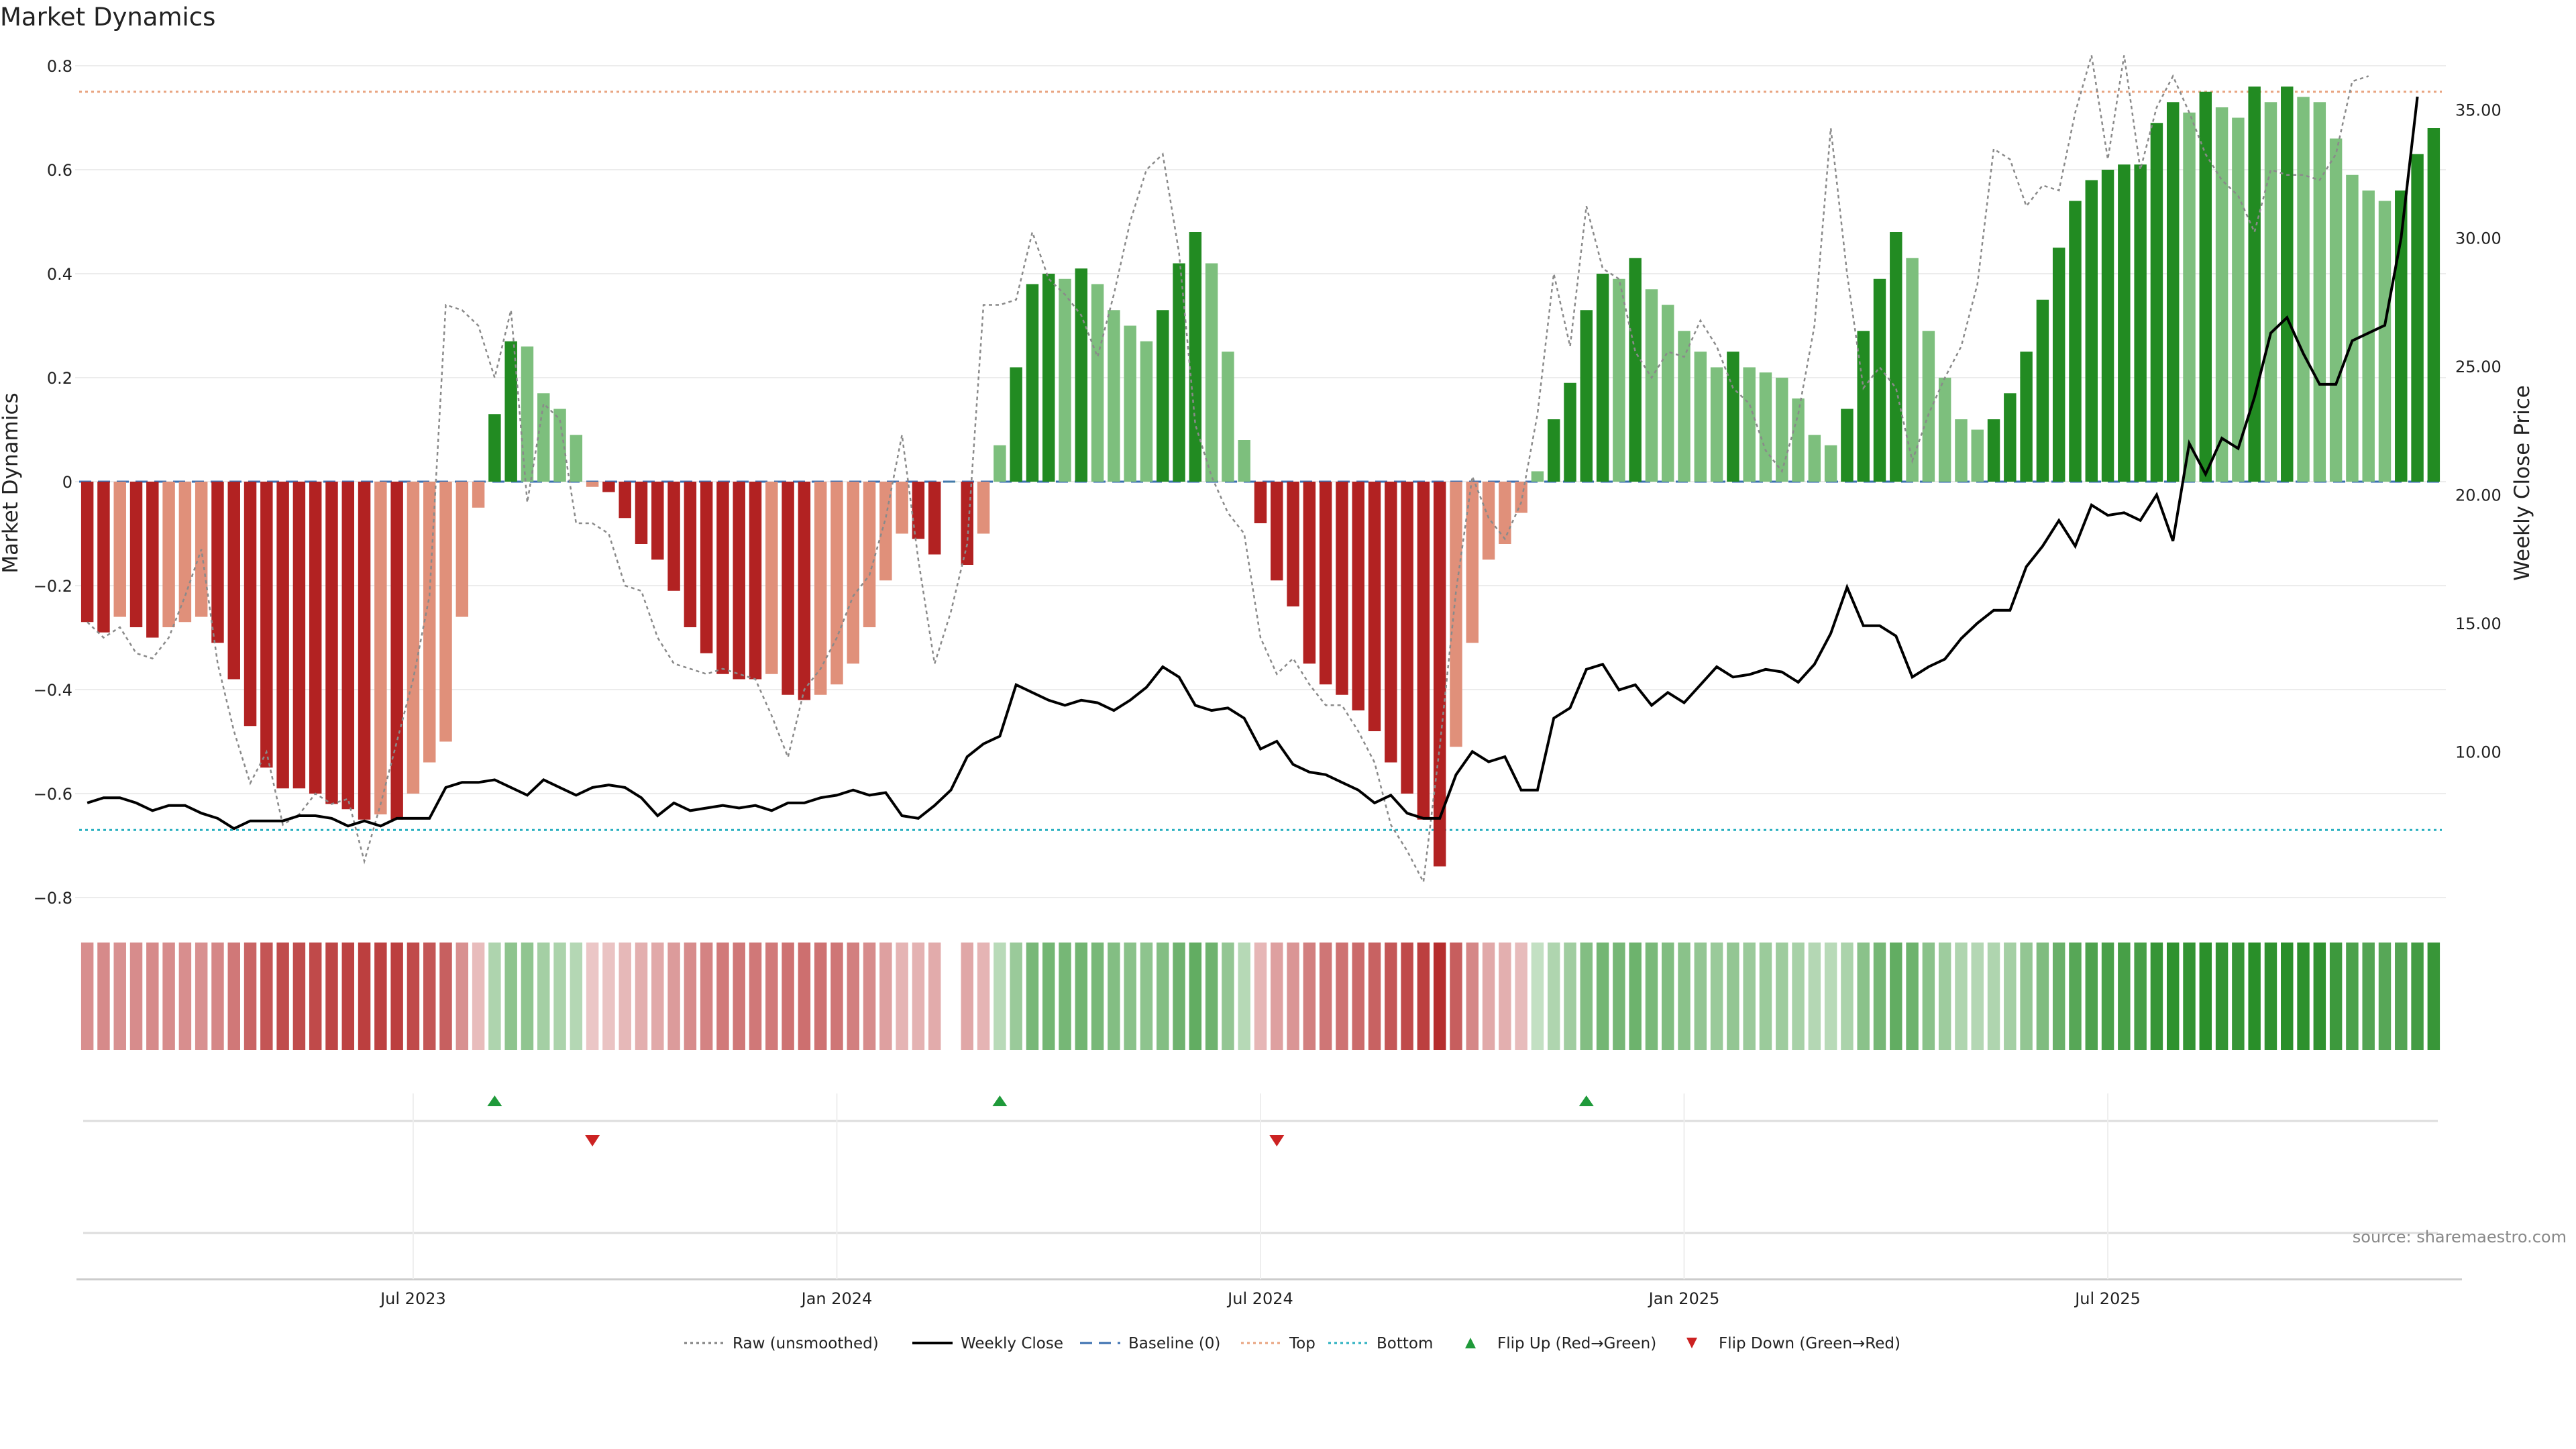 This screenshot has height=1449, width=2576. I want to click on y2-tick-label: 10.00, so click(2478, 752).